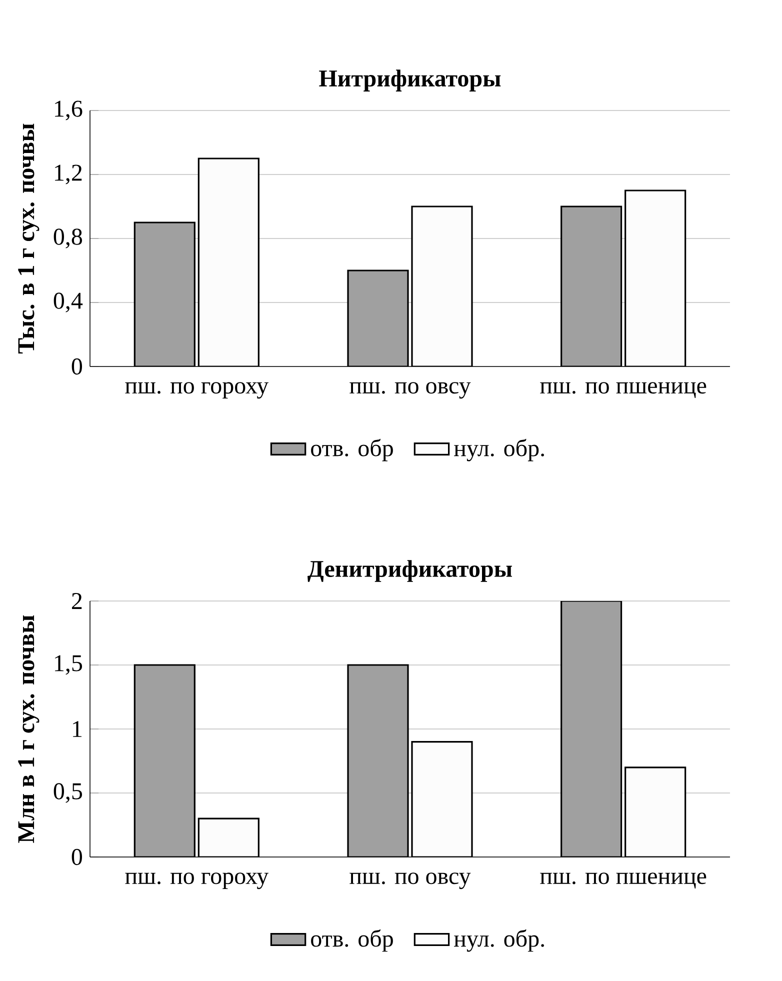 The image size is (782, 981). What do you see at coordinates (29, 729) in the screenshot?
I see `y-axis-title: Млн в 1 г сух. почвы` at bounding box center [29, 729].